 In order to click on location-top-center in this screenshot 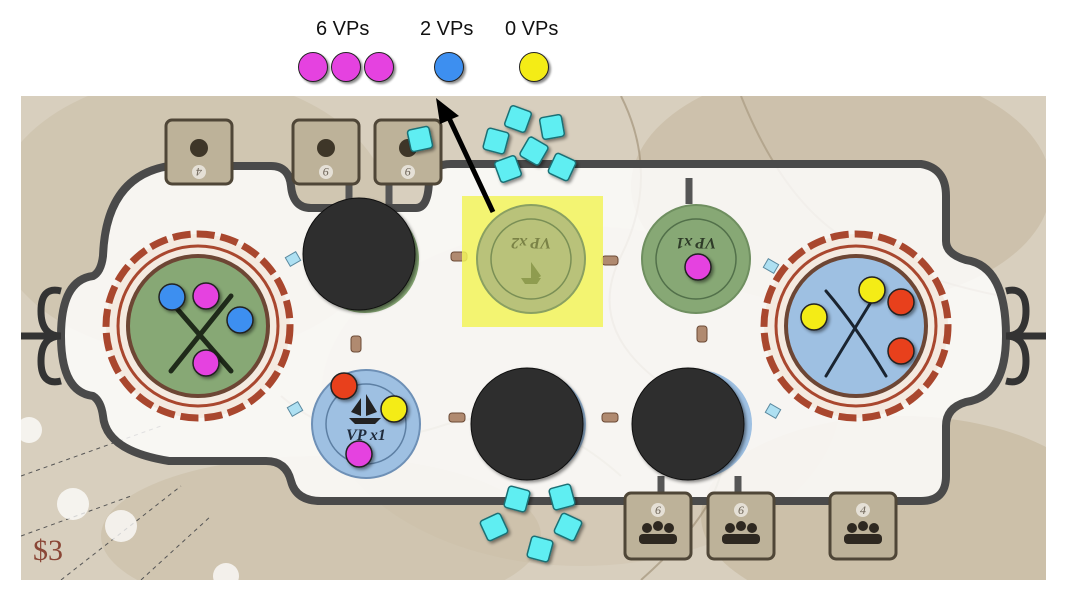, I will do `click(531, 259)`.